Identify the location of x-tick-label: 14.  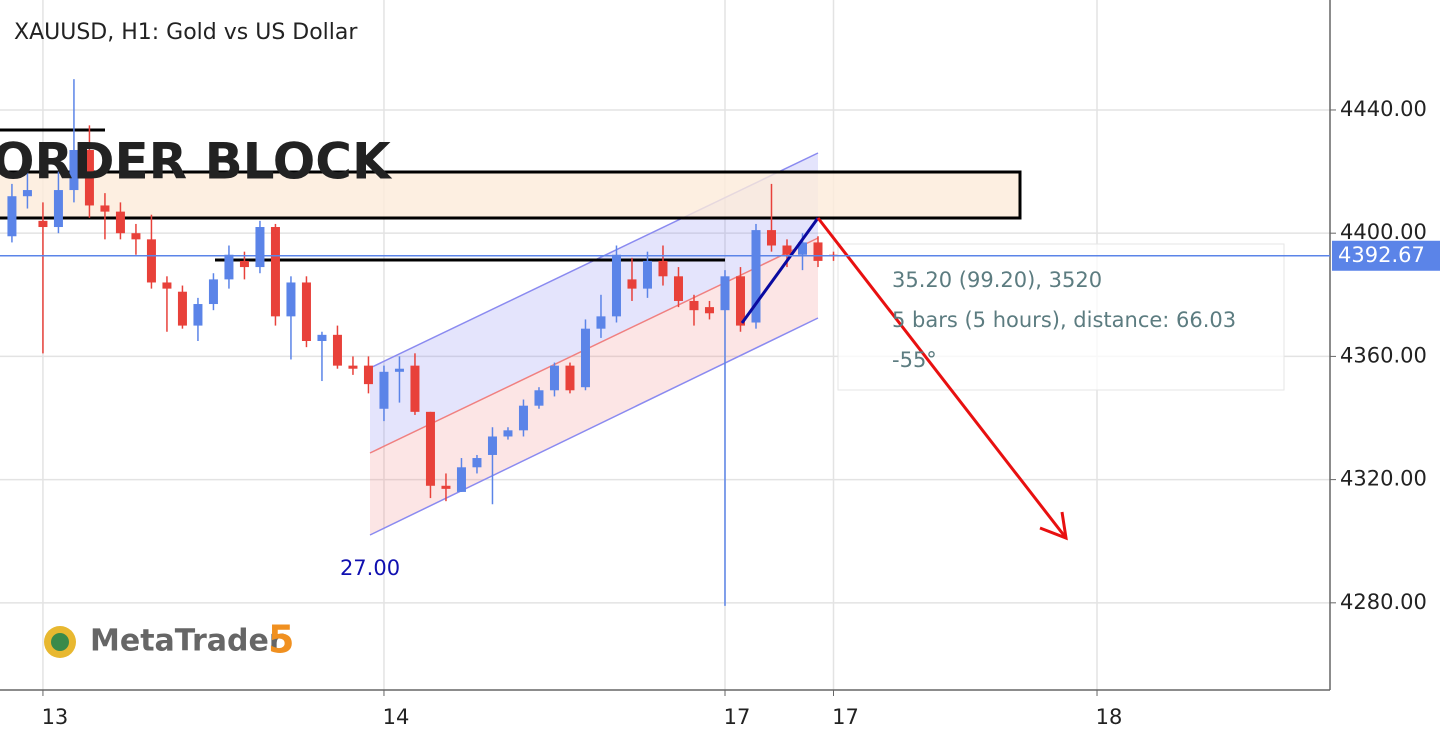
(396, 717).